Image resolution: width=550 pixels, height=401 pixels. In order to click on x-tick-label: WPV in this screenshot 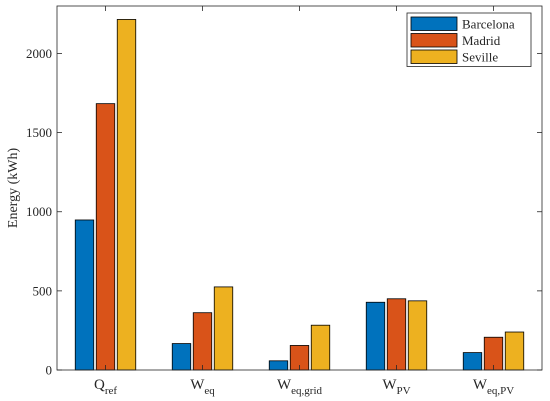, I will do `click(396, 387)`.